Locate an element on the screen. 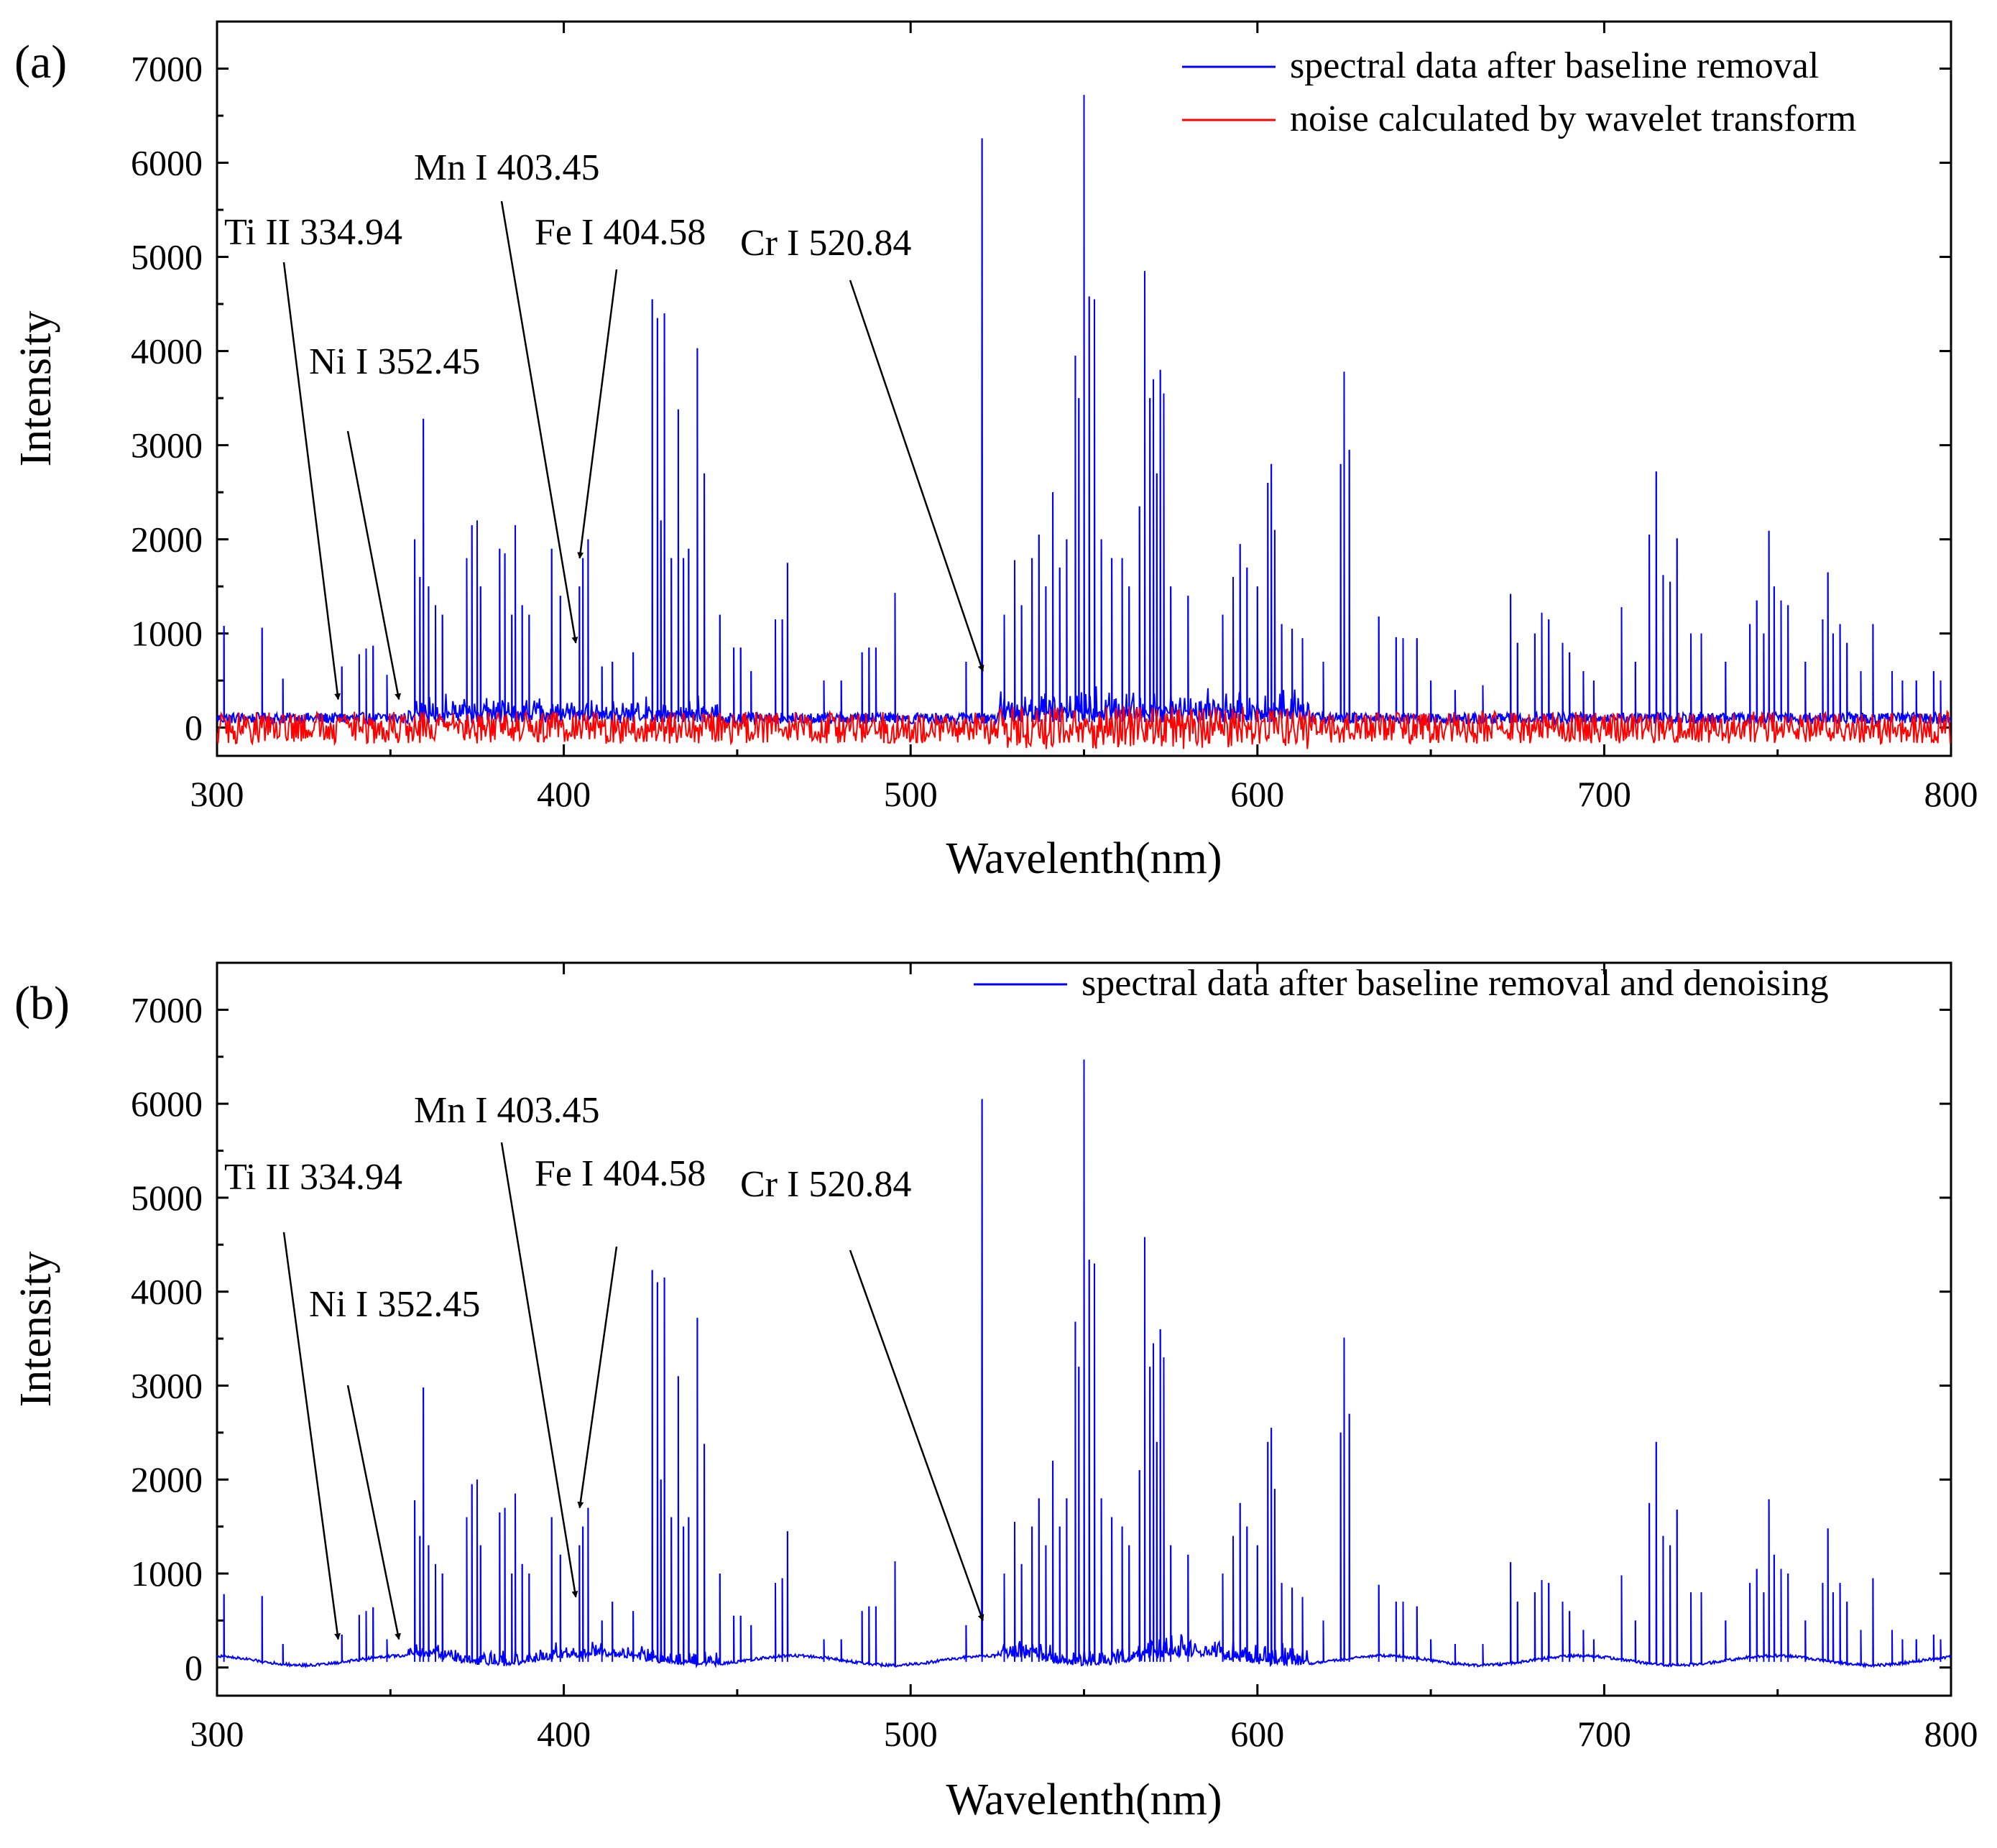 This screenshot has height=1848, width=1997. panel-label: (a) is located at coordinates (40, 62).